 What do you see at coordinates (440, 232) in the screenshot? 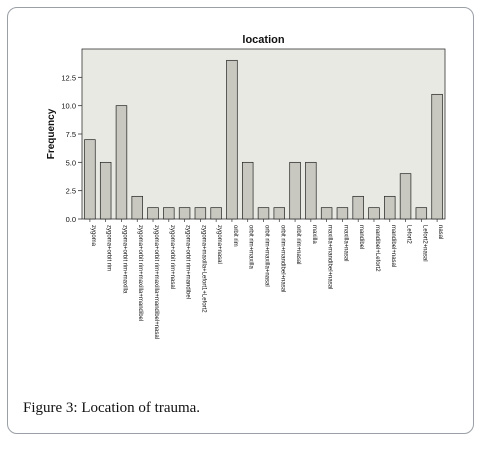
I see `x-tick-label: nasal` at bounding box center [440, 232].